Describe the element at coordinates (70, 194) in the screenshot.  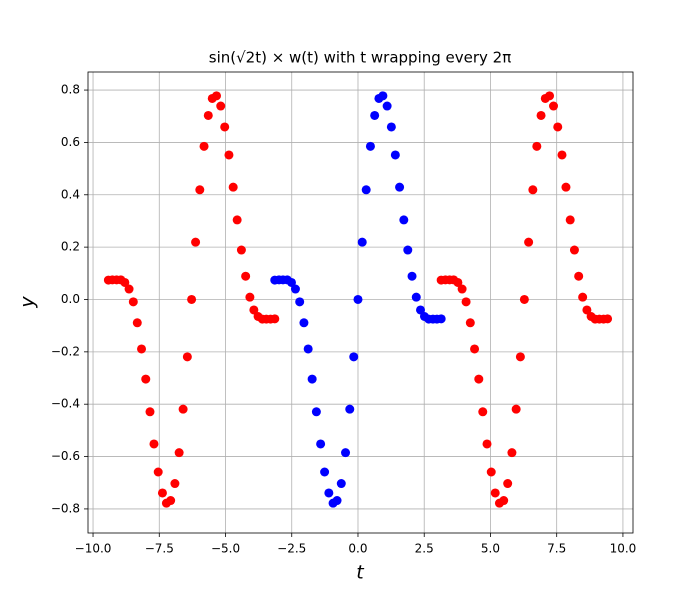
I see `y-tick-label: 0.4` at that location.